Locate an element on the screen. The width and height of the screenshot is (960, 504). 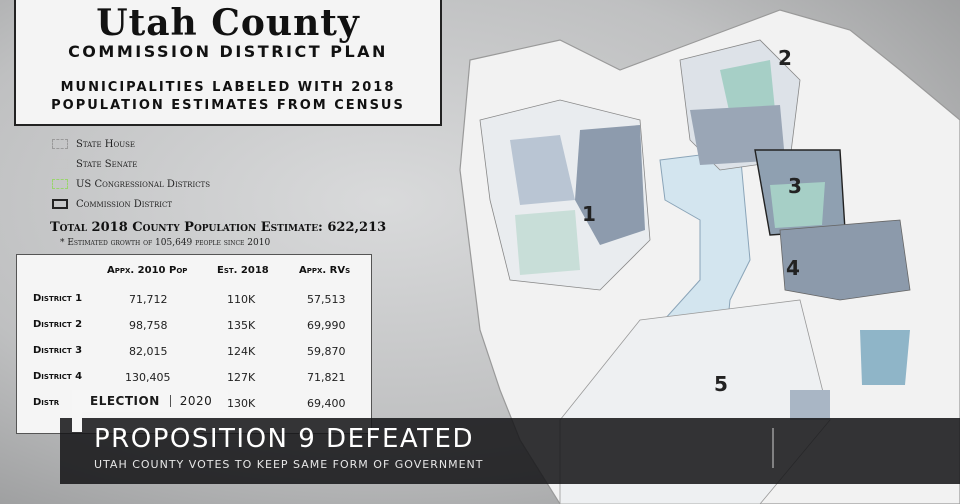
legend-item-us-congressional: US Congressional Districts is located at coordinates (202, 184).